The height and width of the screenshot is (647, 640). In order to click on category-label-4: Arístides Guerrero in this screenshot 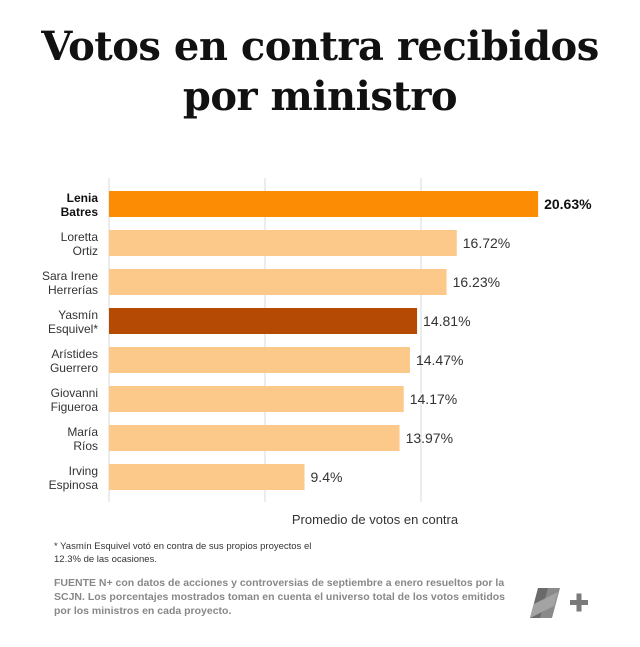, I will do `click(74, 361)`.